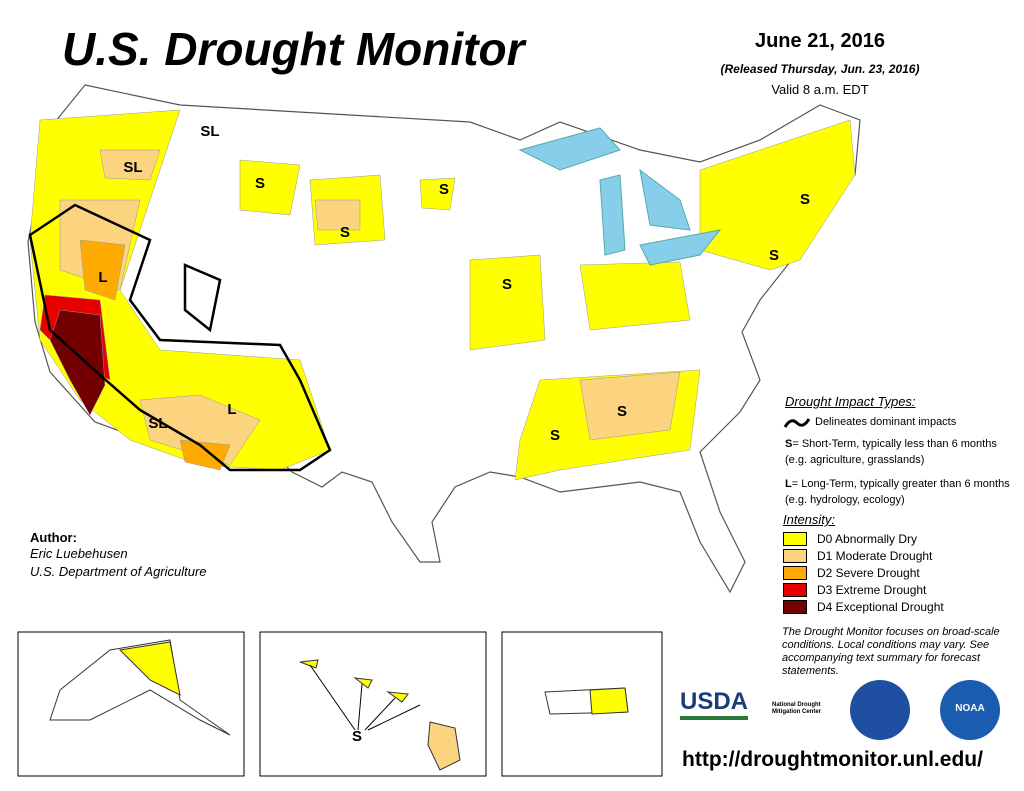  Describe the element at coordinates (872, 589) in the screenshot. I see `intensity-label: D3 Extreme Drought` at that location.